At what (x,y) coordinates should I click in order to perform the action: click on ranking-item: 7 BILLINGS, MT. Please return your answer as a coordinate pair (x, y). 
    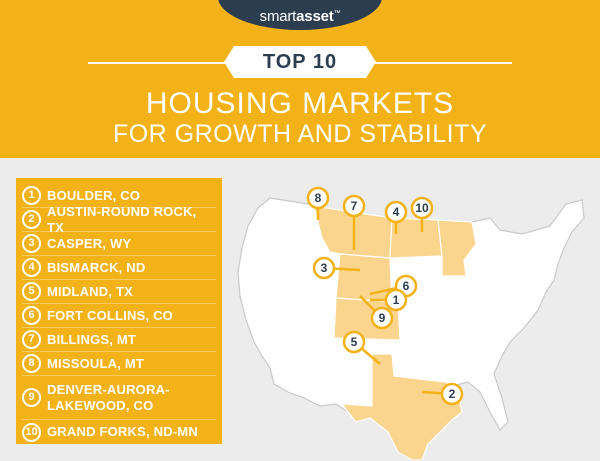
    Looking at the image, I should click on (119, 340).